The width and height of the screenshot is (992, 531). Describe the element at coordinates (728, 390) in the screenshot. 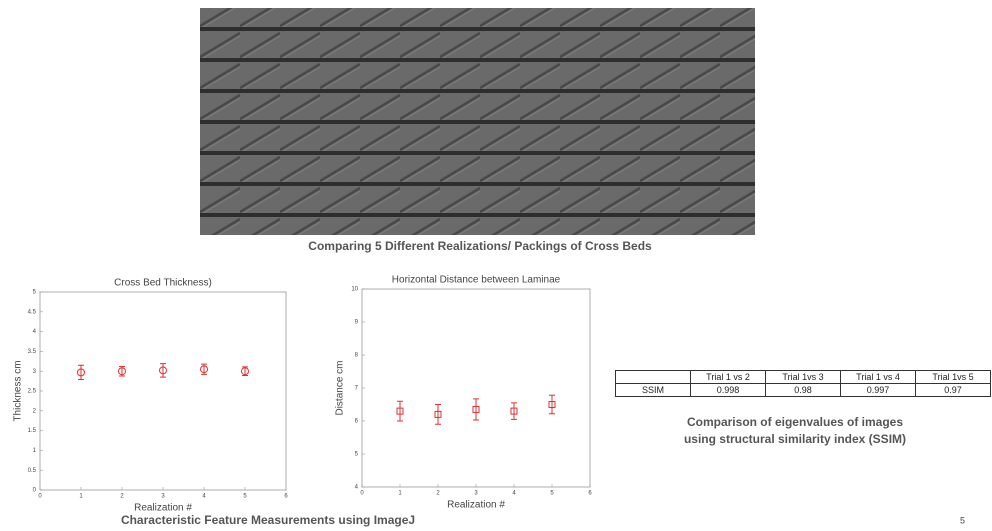

I see `cell: 0.998` at that location.